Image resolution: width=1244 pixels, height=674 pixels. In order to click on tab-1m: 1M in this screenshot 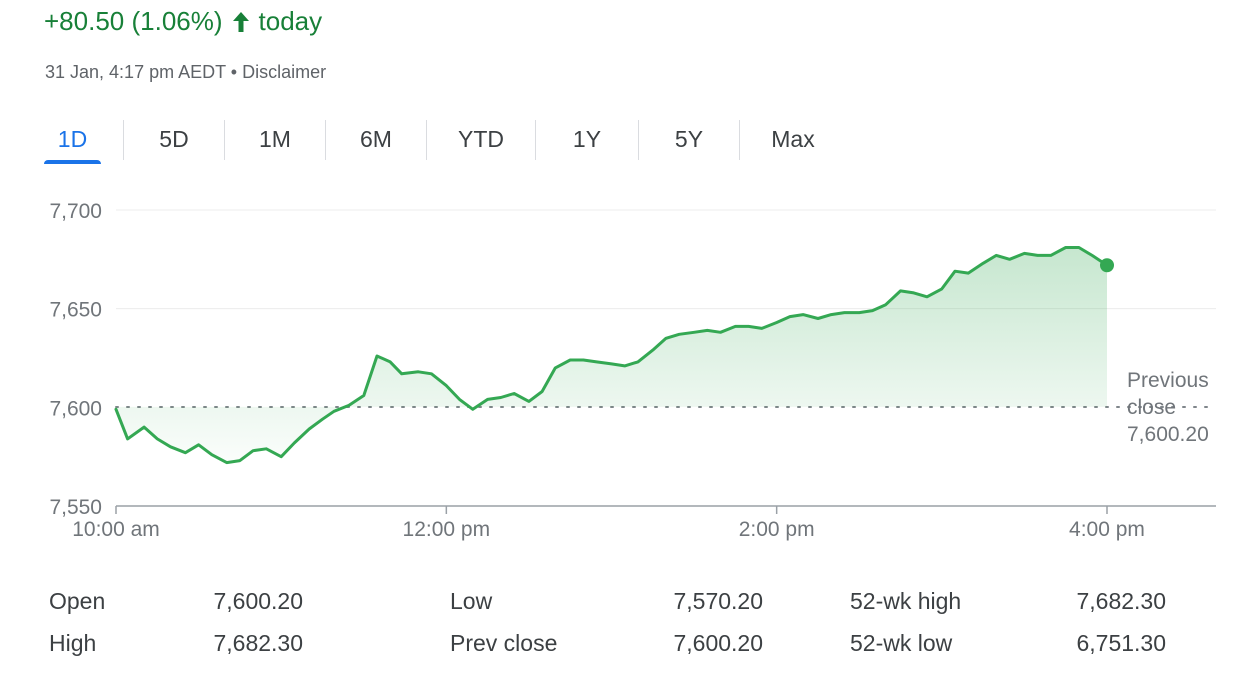, I will do `click(275, 139)`.